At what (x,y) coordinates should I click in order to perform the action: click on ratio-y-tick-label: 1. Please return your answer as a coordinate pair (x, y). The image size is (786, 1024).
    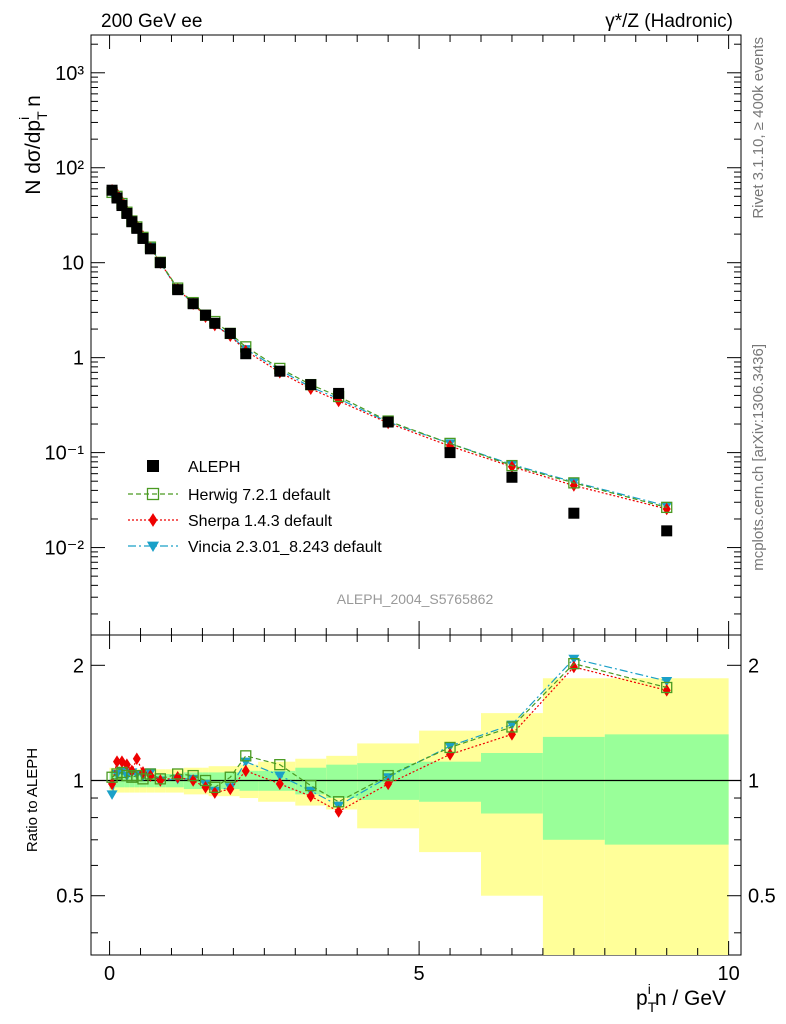
    Looking at the image, I should click on (78, 782).